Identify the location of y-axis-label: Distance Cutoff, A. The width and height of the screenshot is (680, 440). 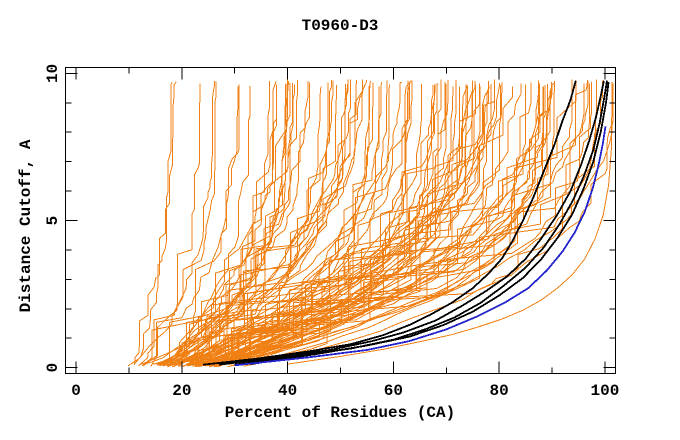
(26, 225).